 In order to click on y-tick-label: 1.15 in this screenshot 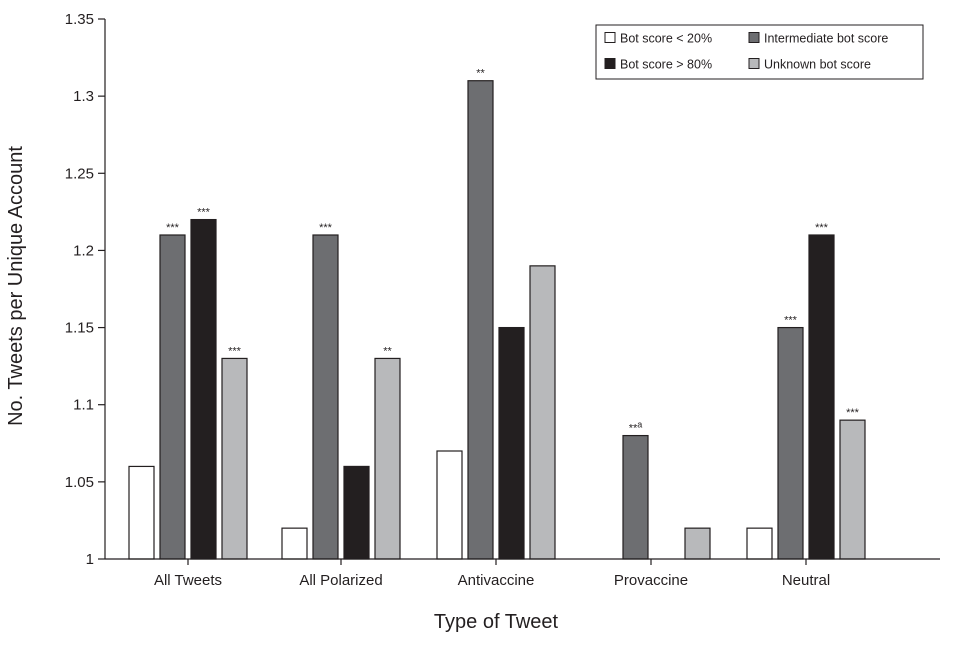, I will do `click(79, 328)`.